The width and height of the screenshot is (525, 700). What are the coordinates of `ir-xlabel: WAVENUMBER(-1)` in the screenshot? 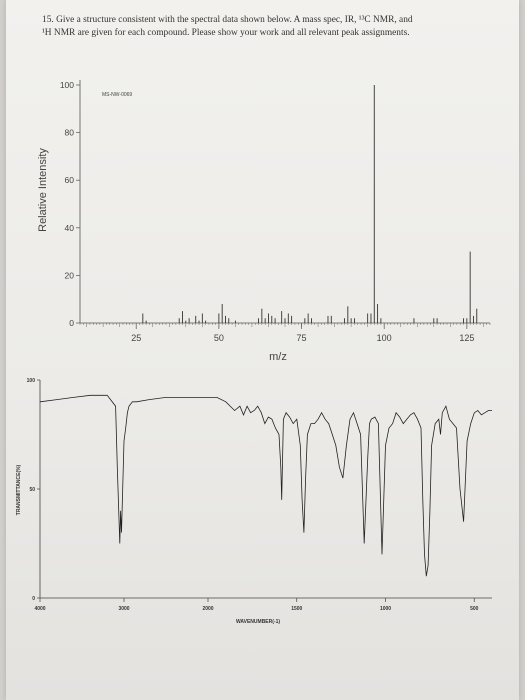 It's located at (258, 622).